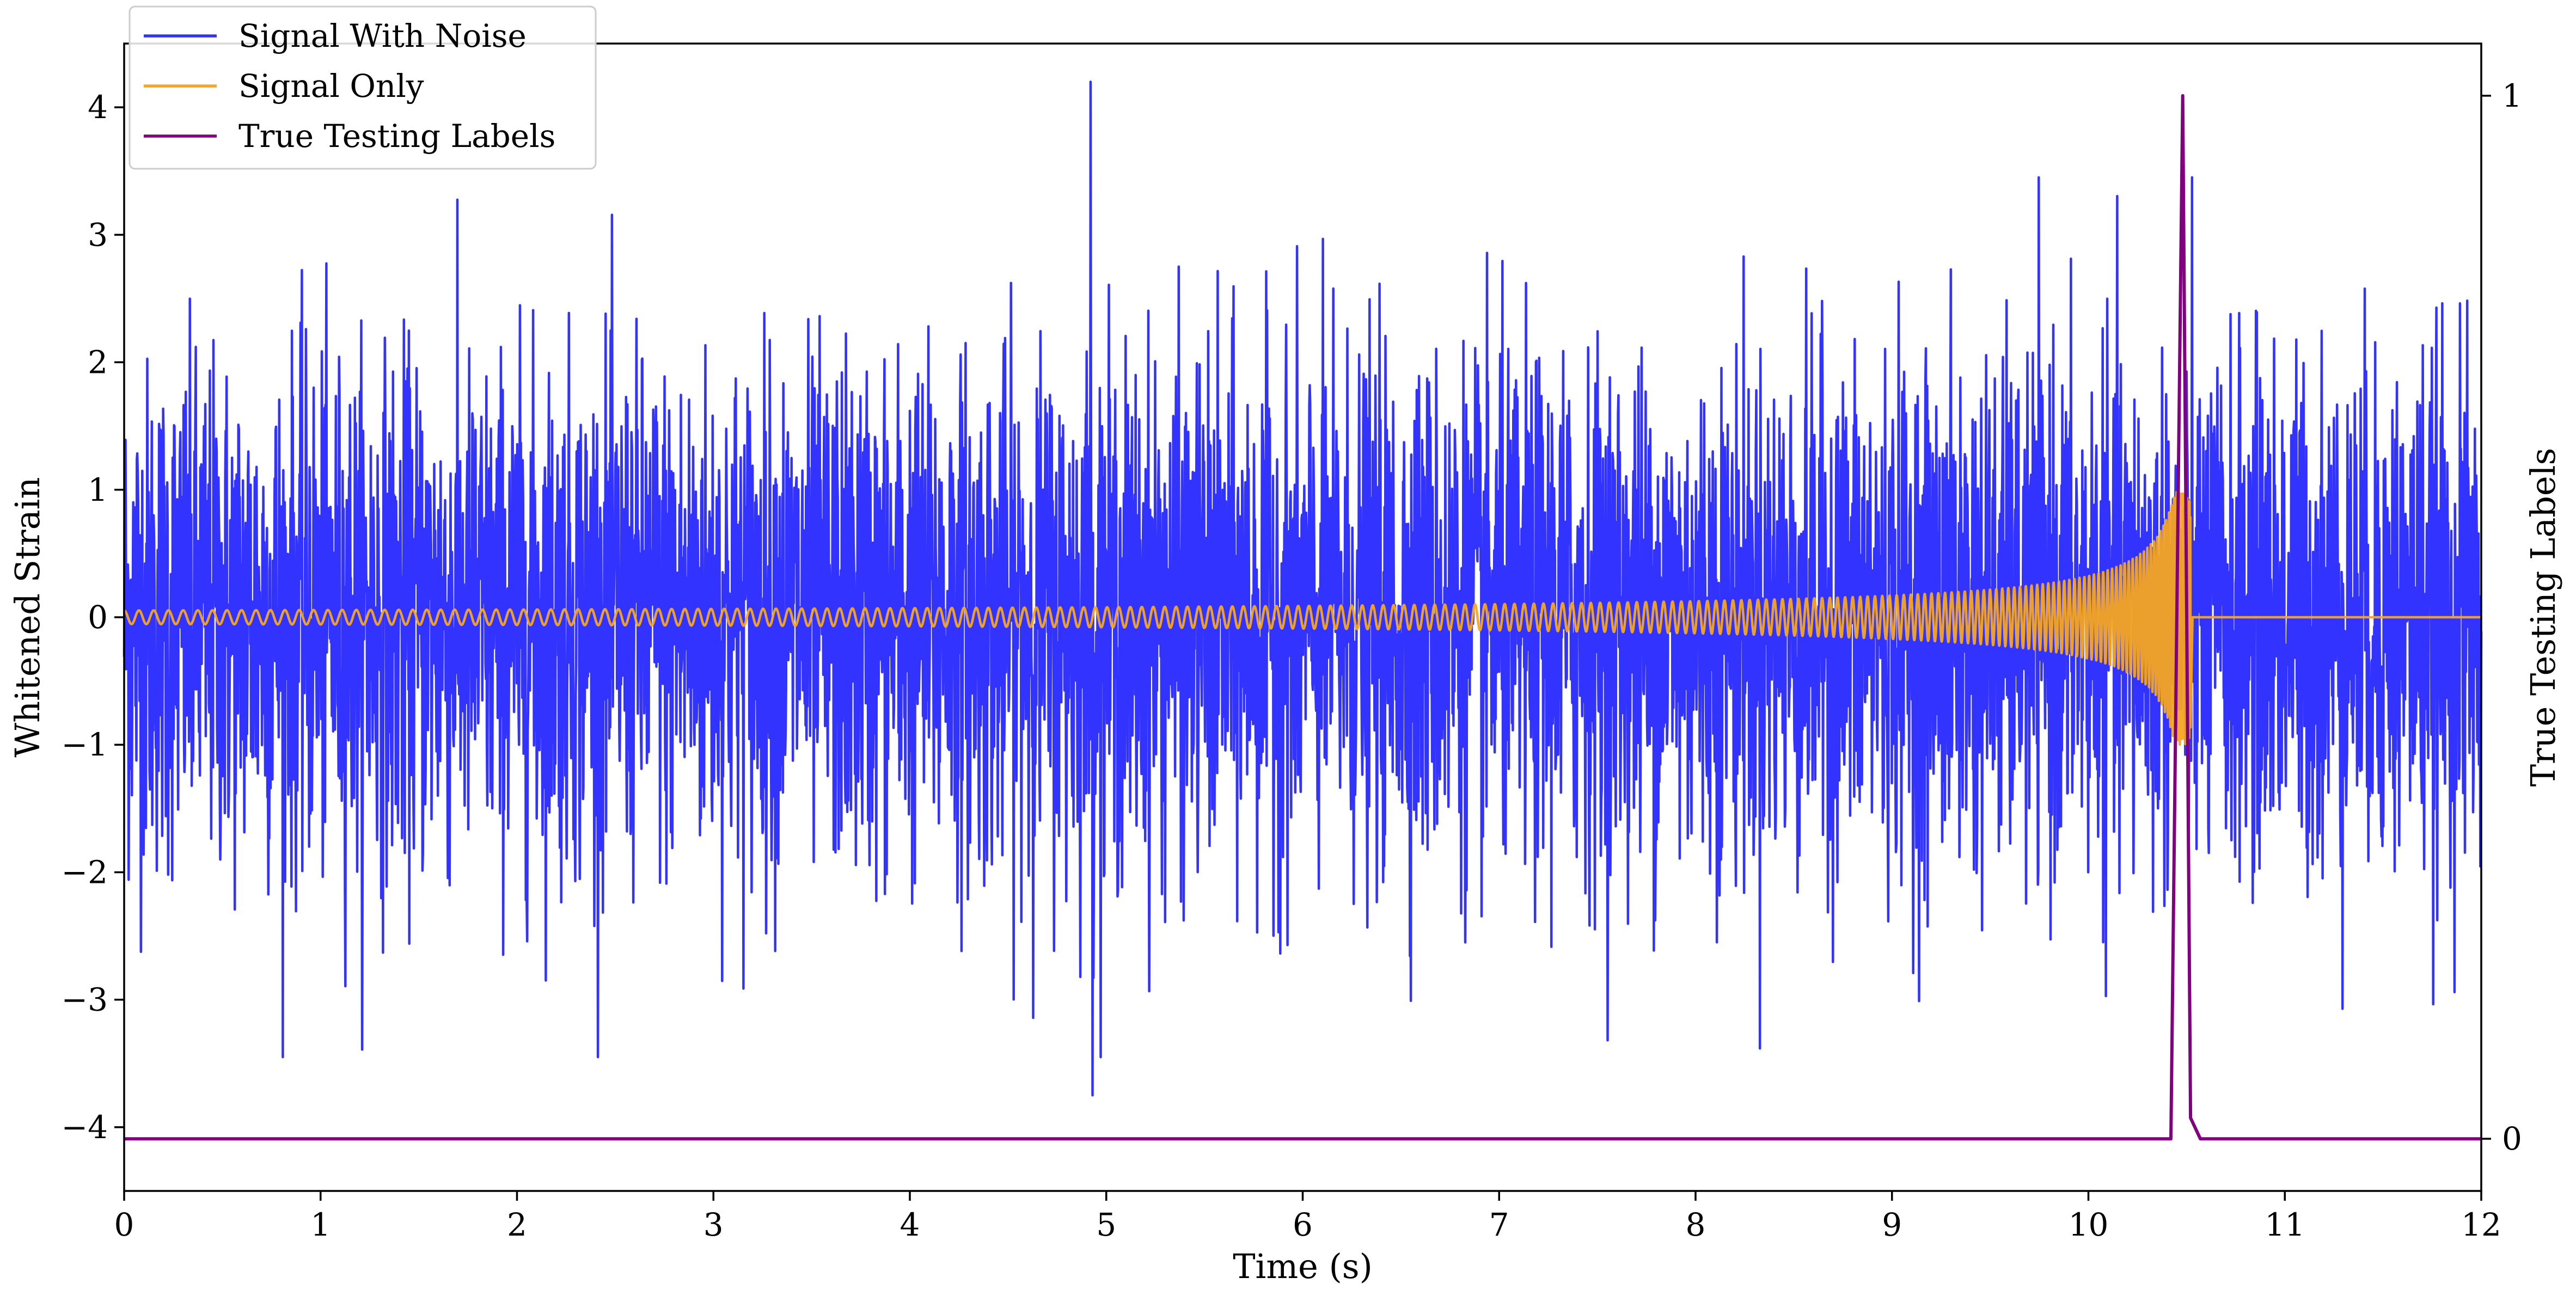  What do you see at coordinates (85, 1127) in the screenshot?
I see `left-y-tick-label: −4` at bounding box center [85, 1127].